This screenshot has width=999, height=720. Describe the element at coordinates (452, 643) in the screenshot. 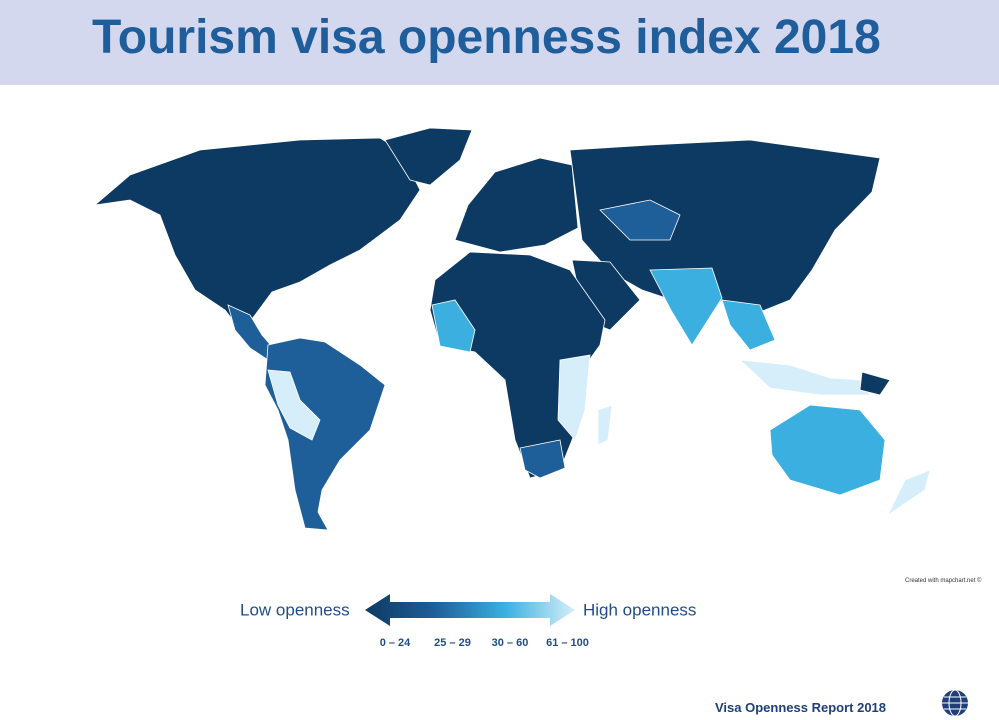

I see `legend-bin-label: 25 – 29` at that location.